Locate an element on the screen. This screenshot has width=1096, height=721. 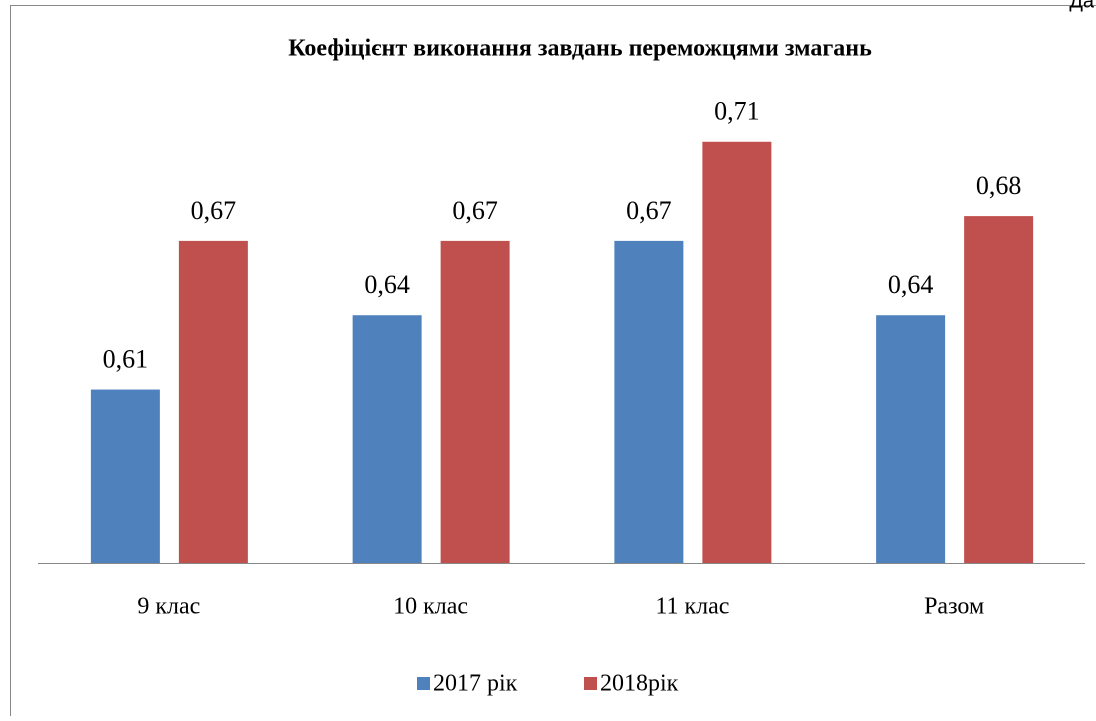
legend-label: 2018рік is located at coordinates (639, 684).